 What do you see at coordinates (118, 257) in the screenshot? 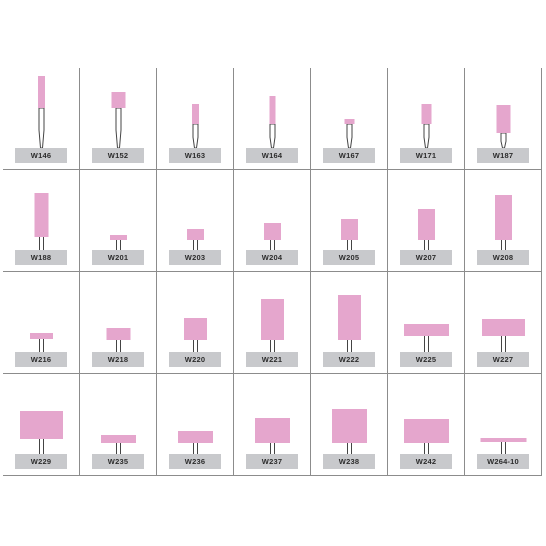
I see `product-code-label: W201` at bounding box center [118, 257].